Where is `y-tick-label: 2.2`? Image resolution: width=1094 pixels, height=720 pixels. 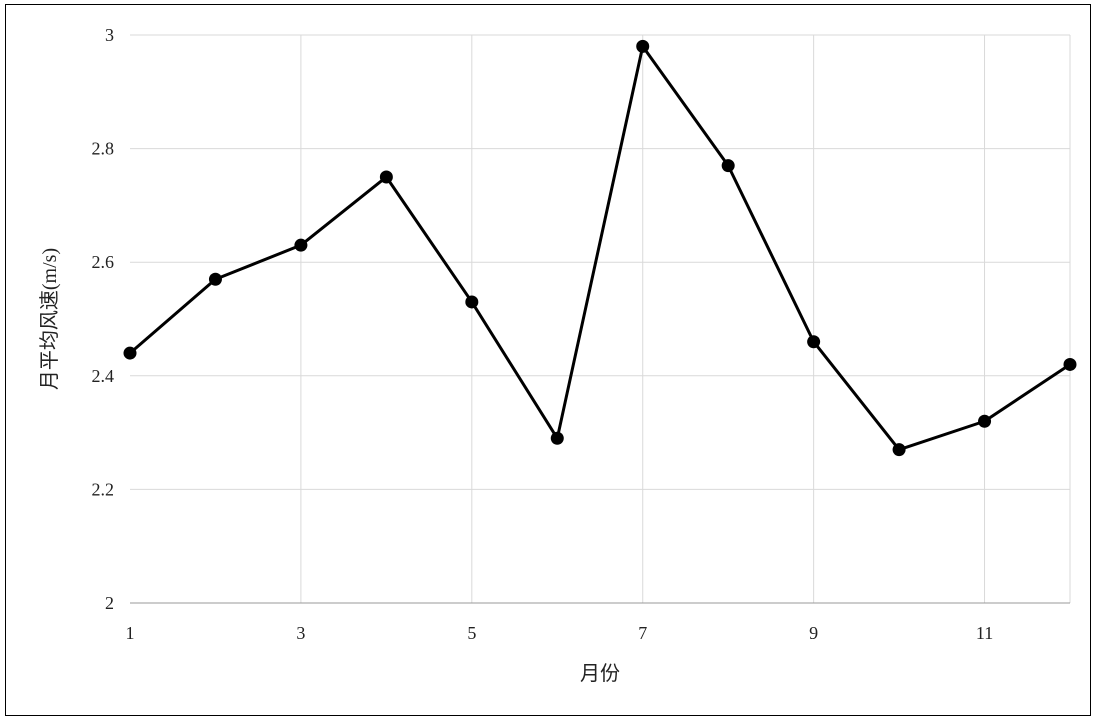 y-tick-label: 2.2 is located at coordinates (103, 489).